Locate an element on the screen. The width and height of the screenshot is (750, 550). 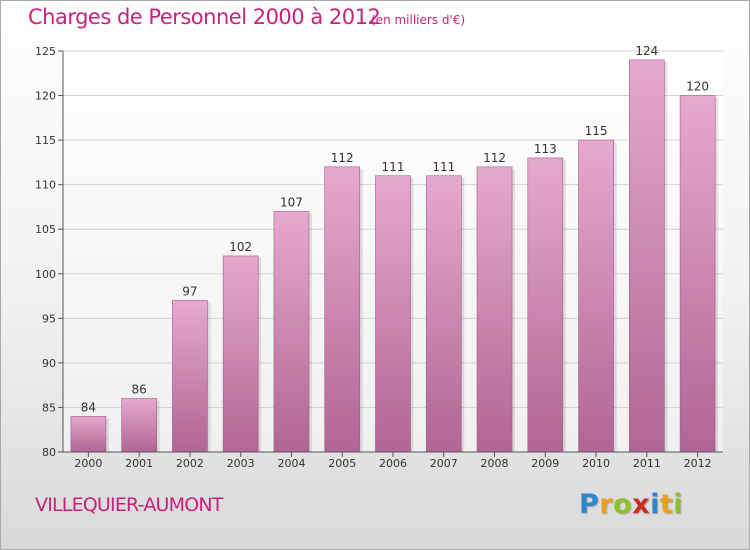
x-tick-label: 2001 is located at coordinates (139, 463).